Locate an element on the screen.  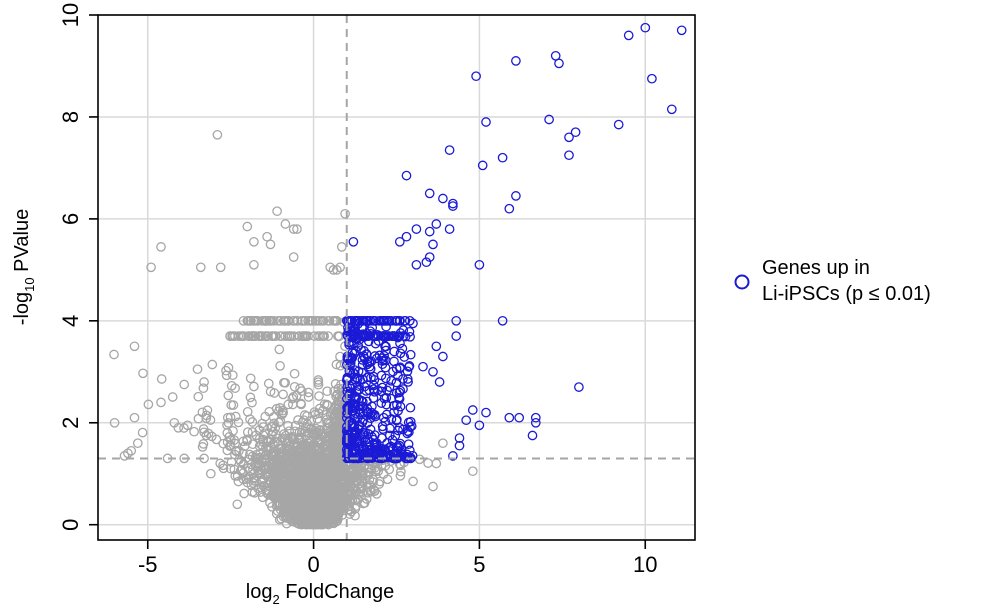
x-tick-label: 10 is located at coordinates (645, 564).